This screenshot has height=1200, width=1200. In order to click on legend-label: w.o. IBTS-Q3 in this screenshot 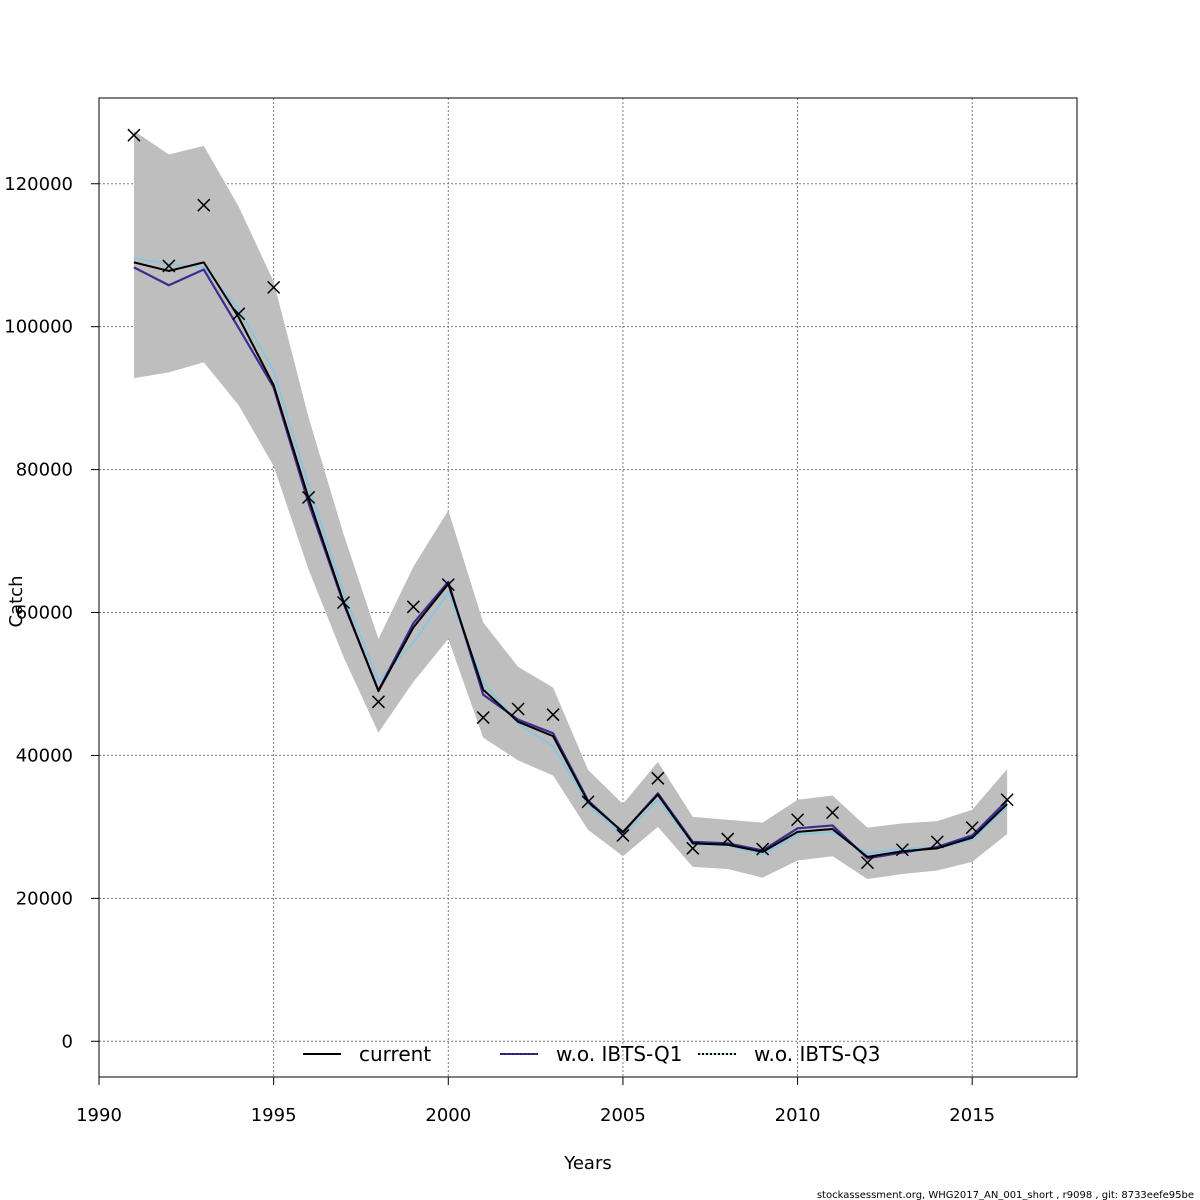, I will do `click(817, 1054)`.